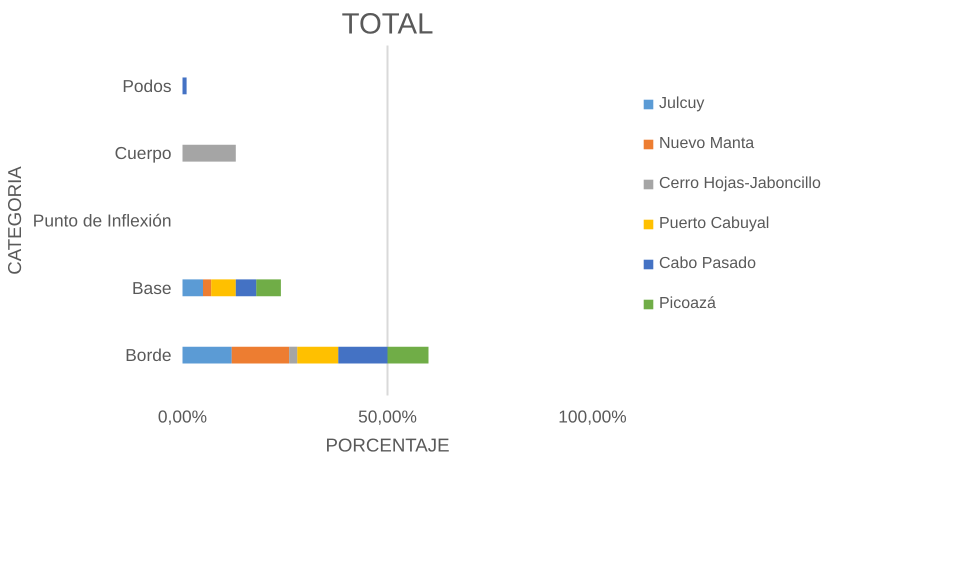 This screenshot has height=583, width=960. What do you see at coordinates (714, 224) in the screenshot?
I see `legend-label: Puerto Cabuyal` at bounding box center [714, 224].